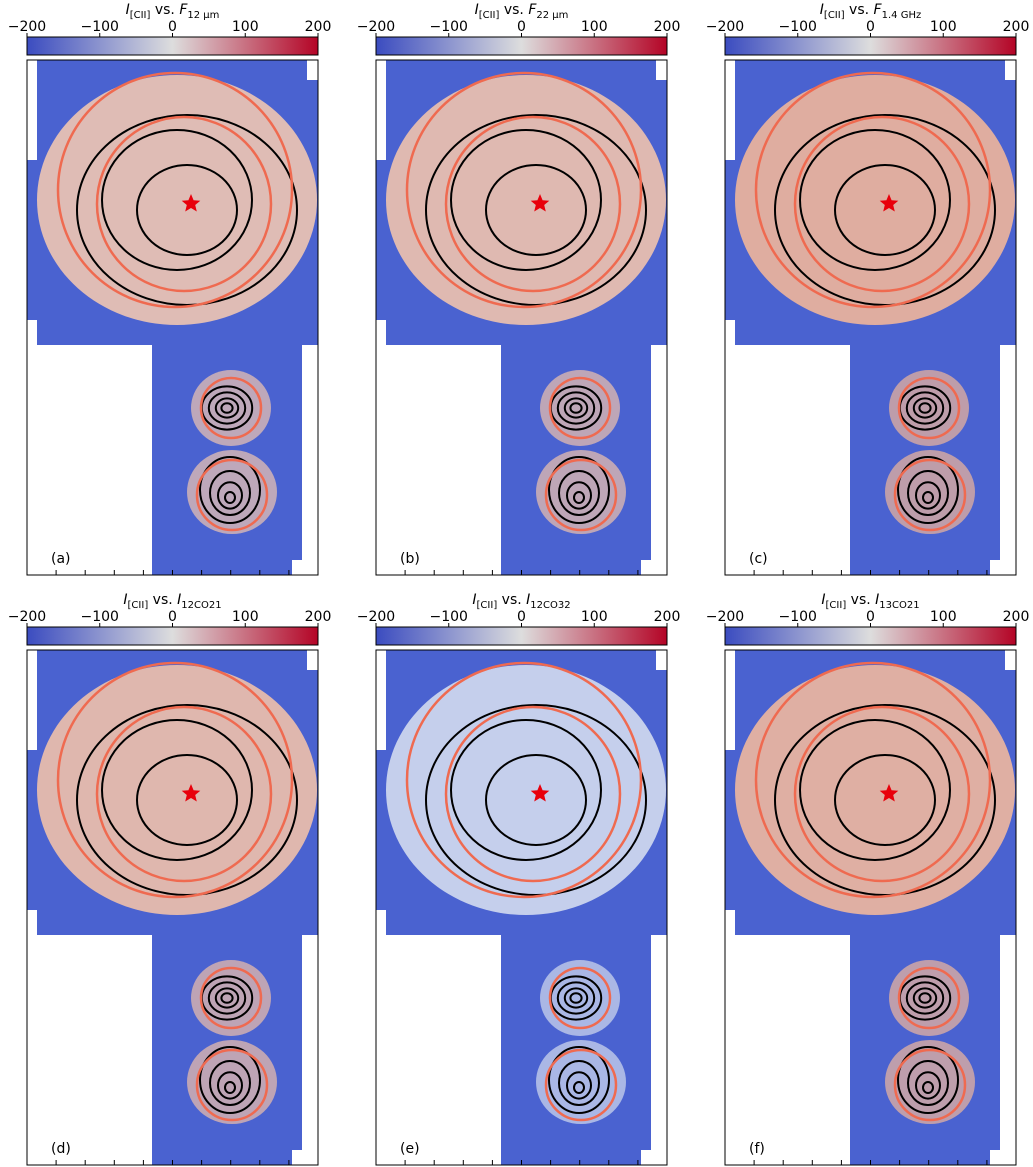 The width and height of the screenshot is (1033, 1167). I want to click on colorbar-title: I[CII] vs. I12CO32, so click(521, 601).